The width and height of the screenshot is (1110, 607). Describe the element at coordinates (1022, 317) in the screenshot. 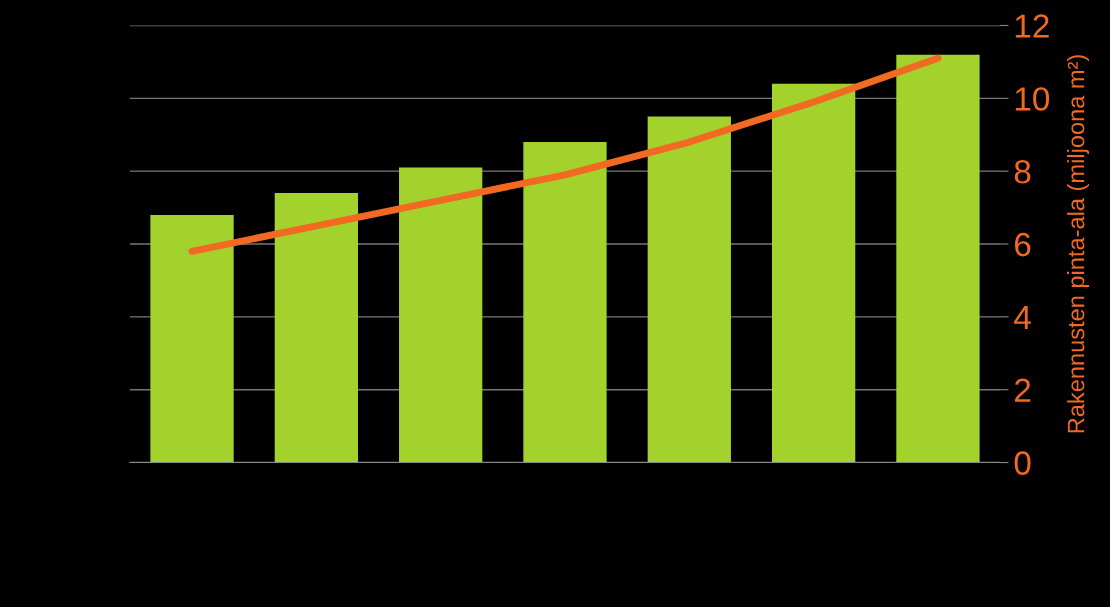

I see `y-tick-label: 4` at that location.